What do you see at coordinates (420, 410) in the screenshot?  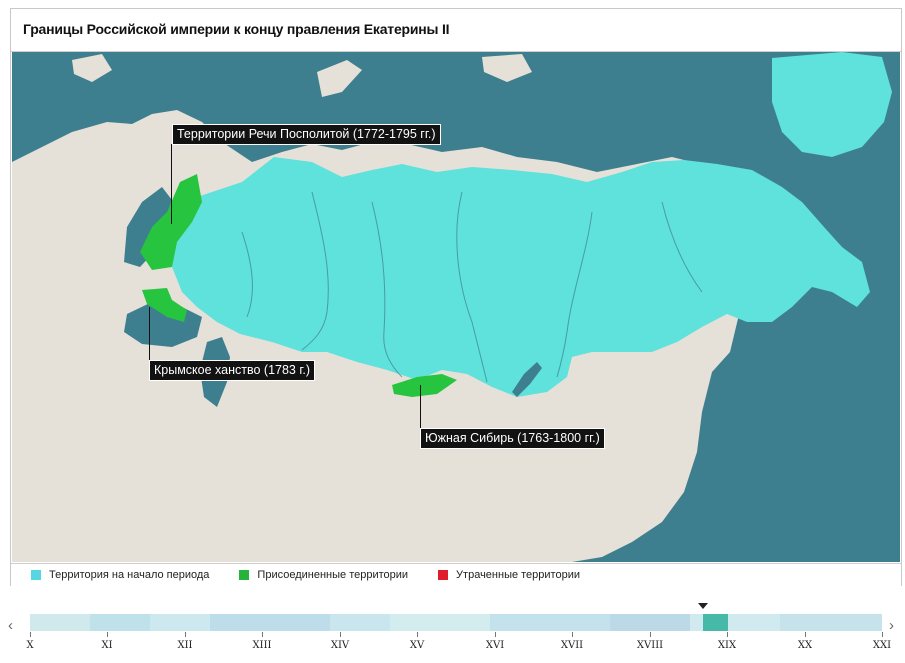 I see `leader-south-siberia` at bounding box center [420, 410].